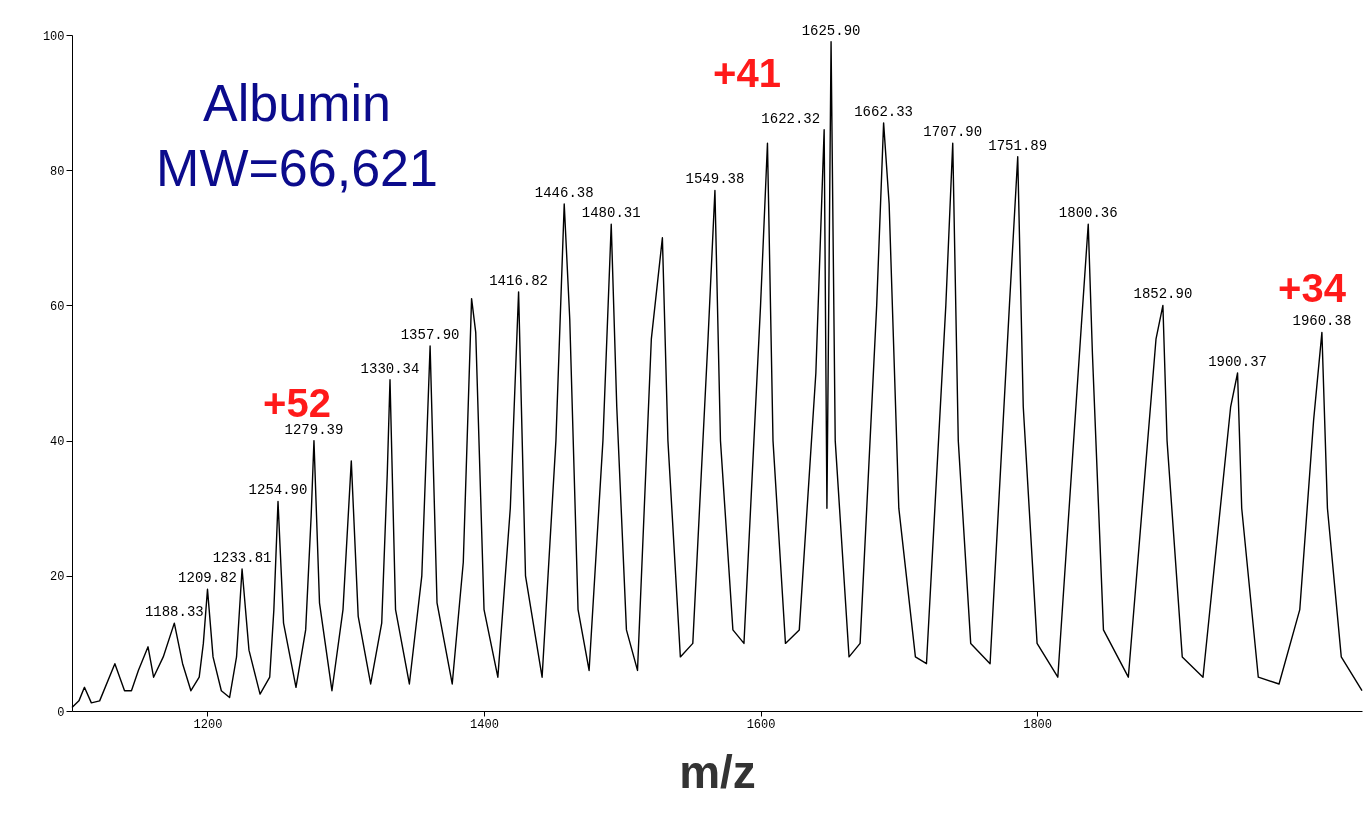 The height and width of the screenshot is (818, 1364). Describe the element at coordinates (1322, 321) in the screenshot. I see `annotation: 1960.38` at that location.